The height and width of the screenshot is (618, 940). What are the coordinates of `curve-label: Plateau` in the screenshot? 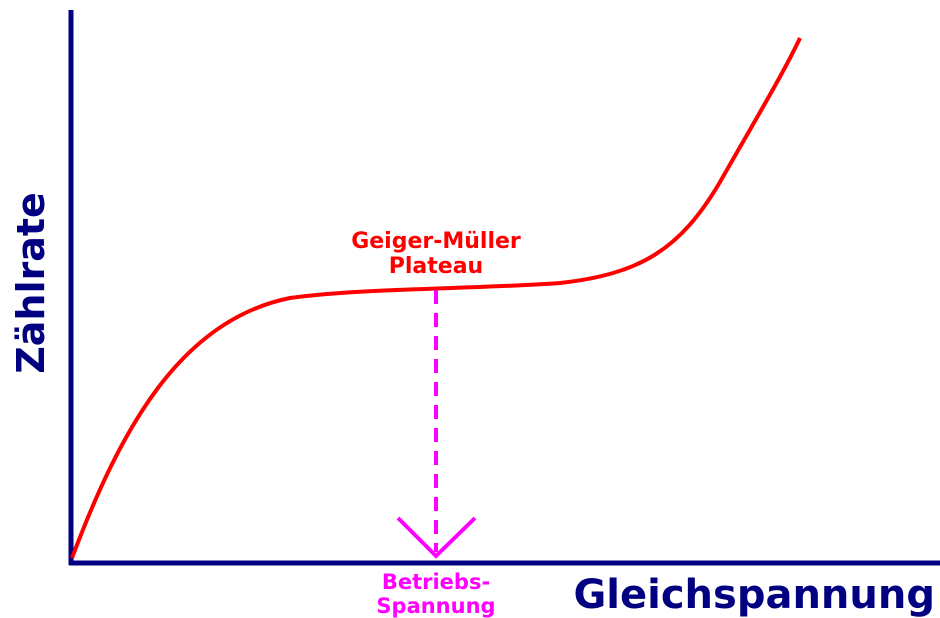 It's located at (436, 266).